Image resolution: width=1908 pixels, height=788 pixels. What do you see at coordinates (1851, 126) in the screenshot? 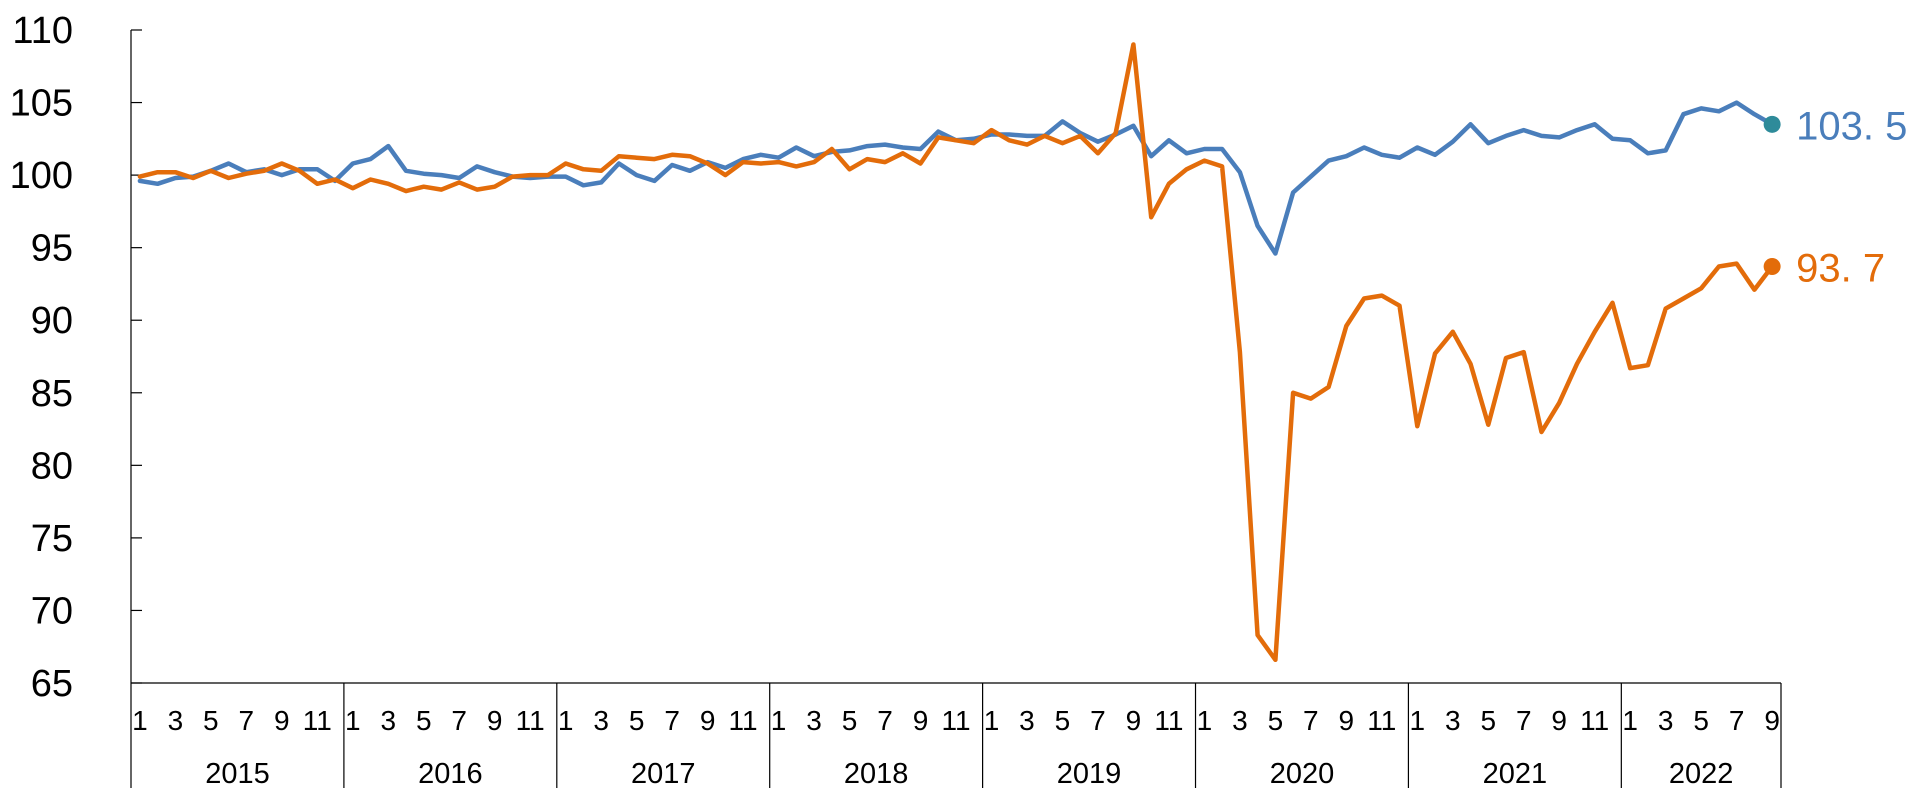
I see `series-end-label-1: 103. 5` at bounding box center [1851, 126].